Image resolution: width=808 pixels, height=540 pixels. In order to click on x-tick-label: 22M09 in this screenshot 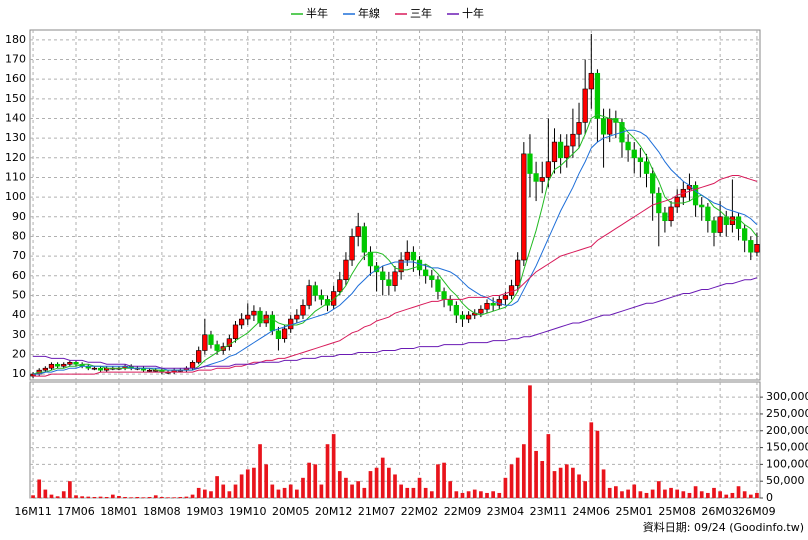, I will do `click(463, 511)`.